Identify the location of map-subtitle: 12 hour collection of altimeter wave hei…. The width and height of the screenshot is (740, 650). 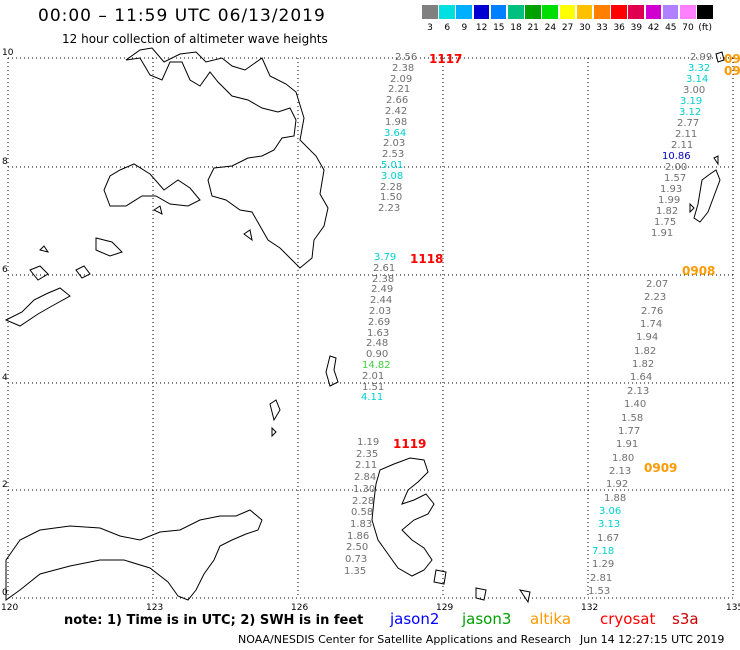
(195, 39).